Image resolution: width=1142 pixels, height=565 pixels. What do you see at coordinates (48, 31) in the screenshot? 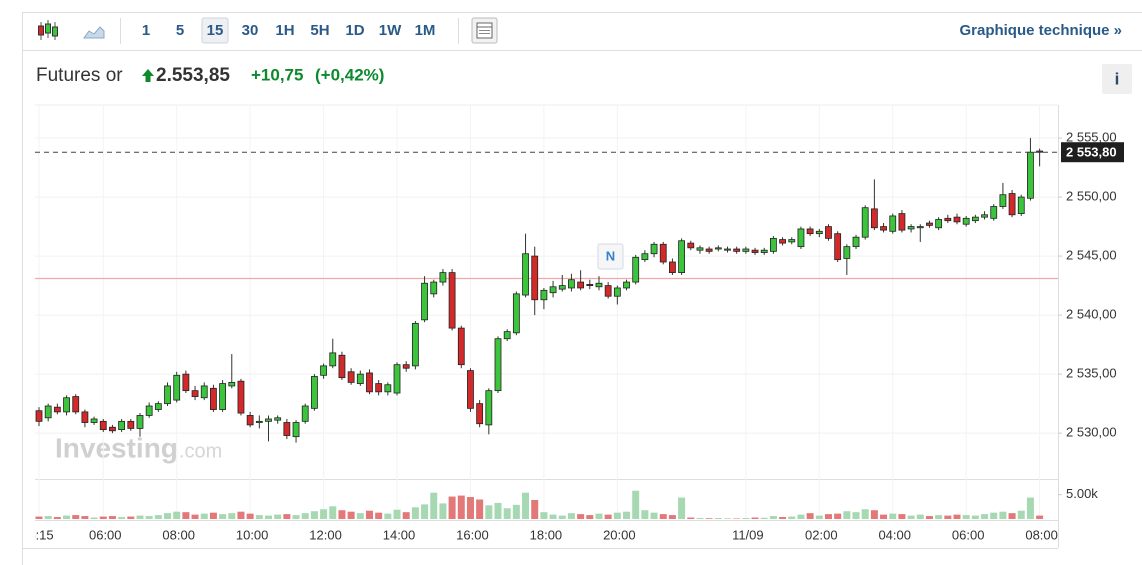
I see `candlestick-button` at bounding box center [48, 31].